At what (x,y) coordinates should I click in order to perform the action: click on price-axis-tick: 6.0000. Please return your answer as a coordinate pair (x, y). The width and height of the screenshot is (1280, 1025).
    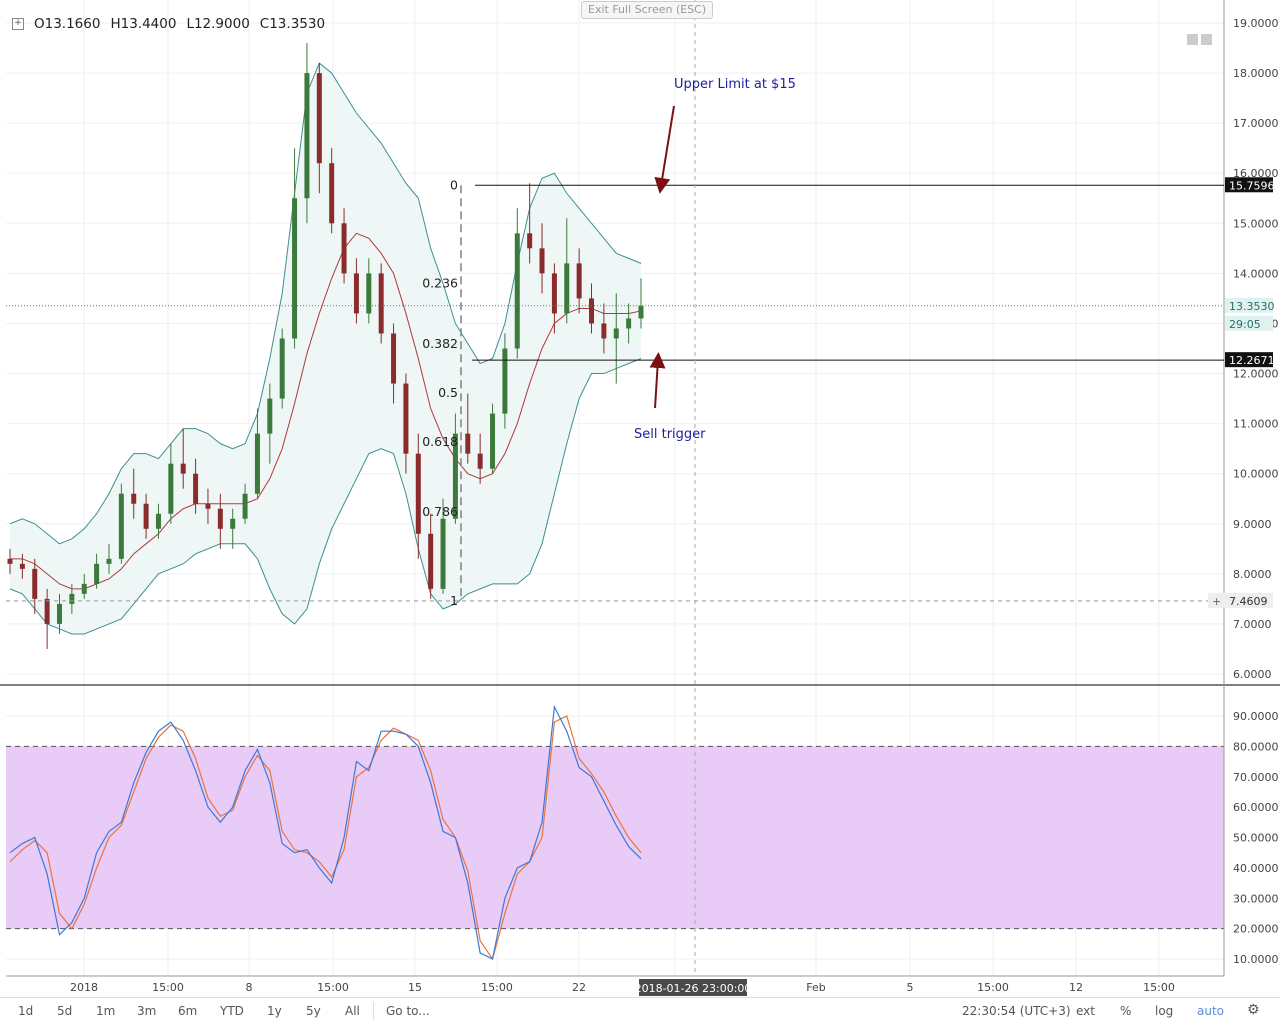
    Looking at the image, I should click on (1252, 674).